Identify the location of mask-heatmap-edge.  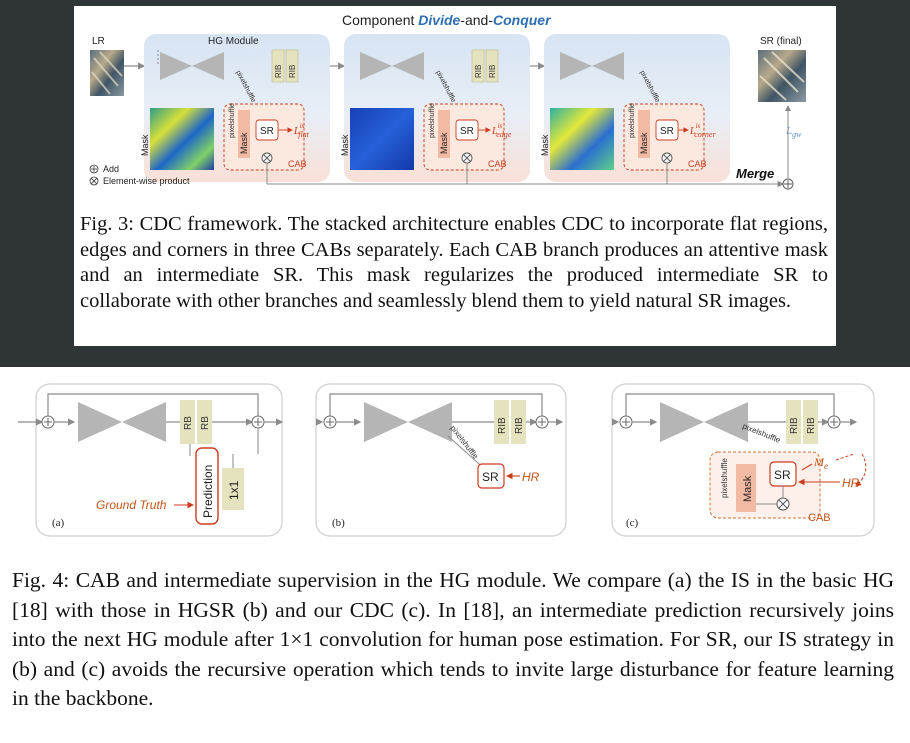
(382, 139).